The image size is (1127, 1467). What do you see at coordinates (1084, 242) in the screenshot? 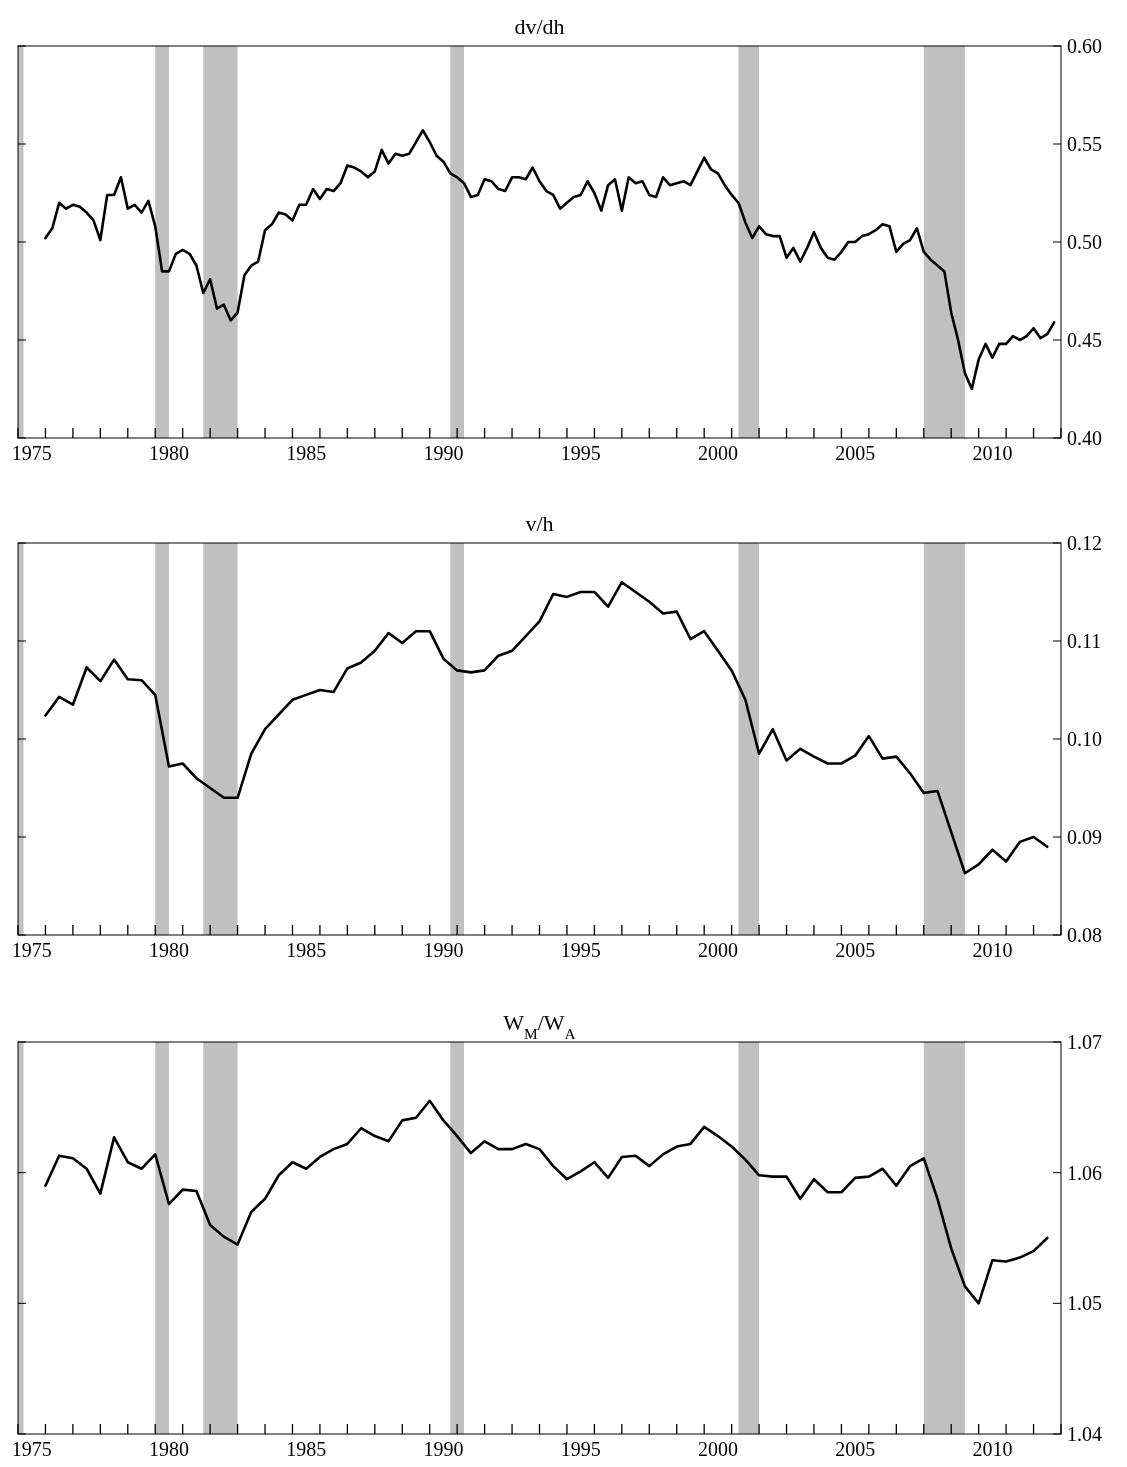
I see `y-tick-label: 0.50` at bounding box center [1084, 242].